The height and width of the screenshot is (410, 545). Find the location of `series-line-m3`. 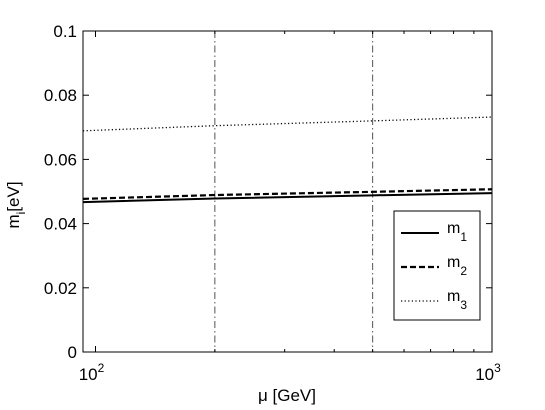

series-line-m3 is located at coordinates (287, 124).